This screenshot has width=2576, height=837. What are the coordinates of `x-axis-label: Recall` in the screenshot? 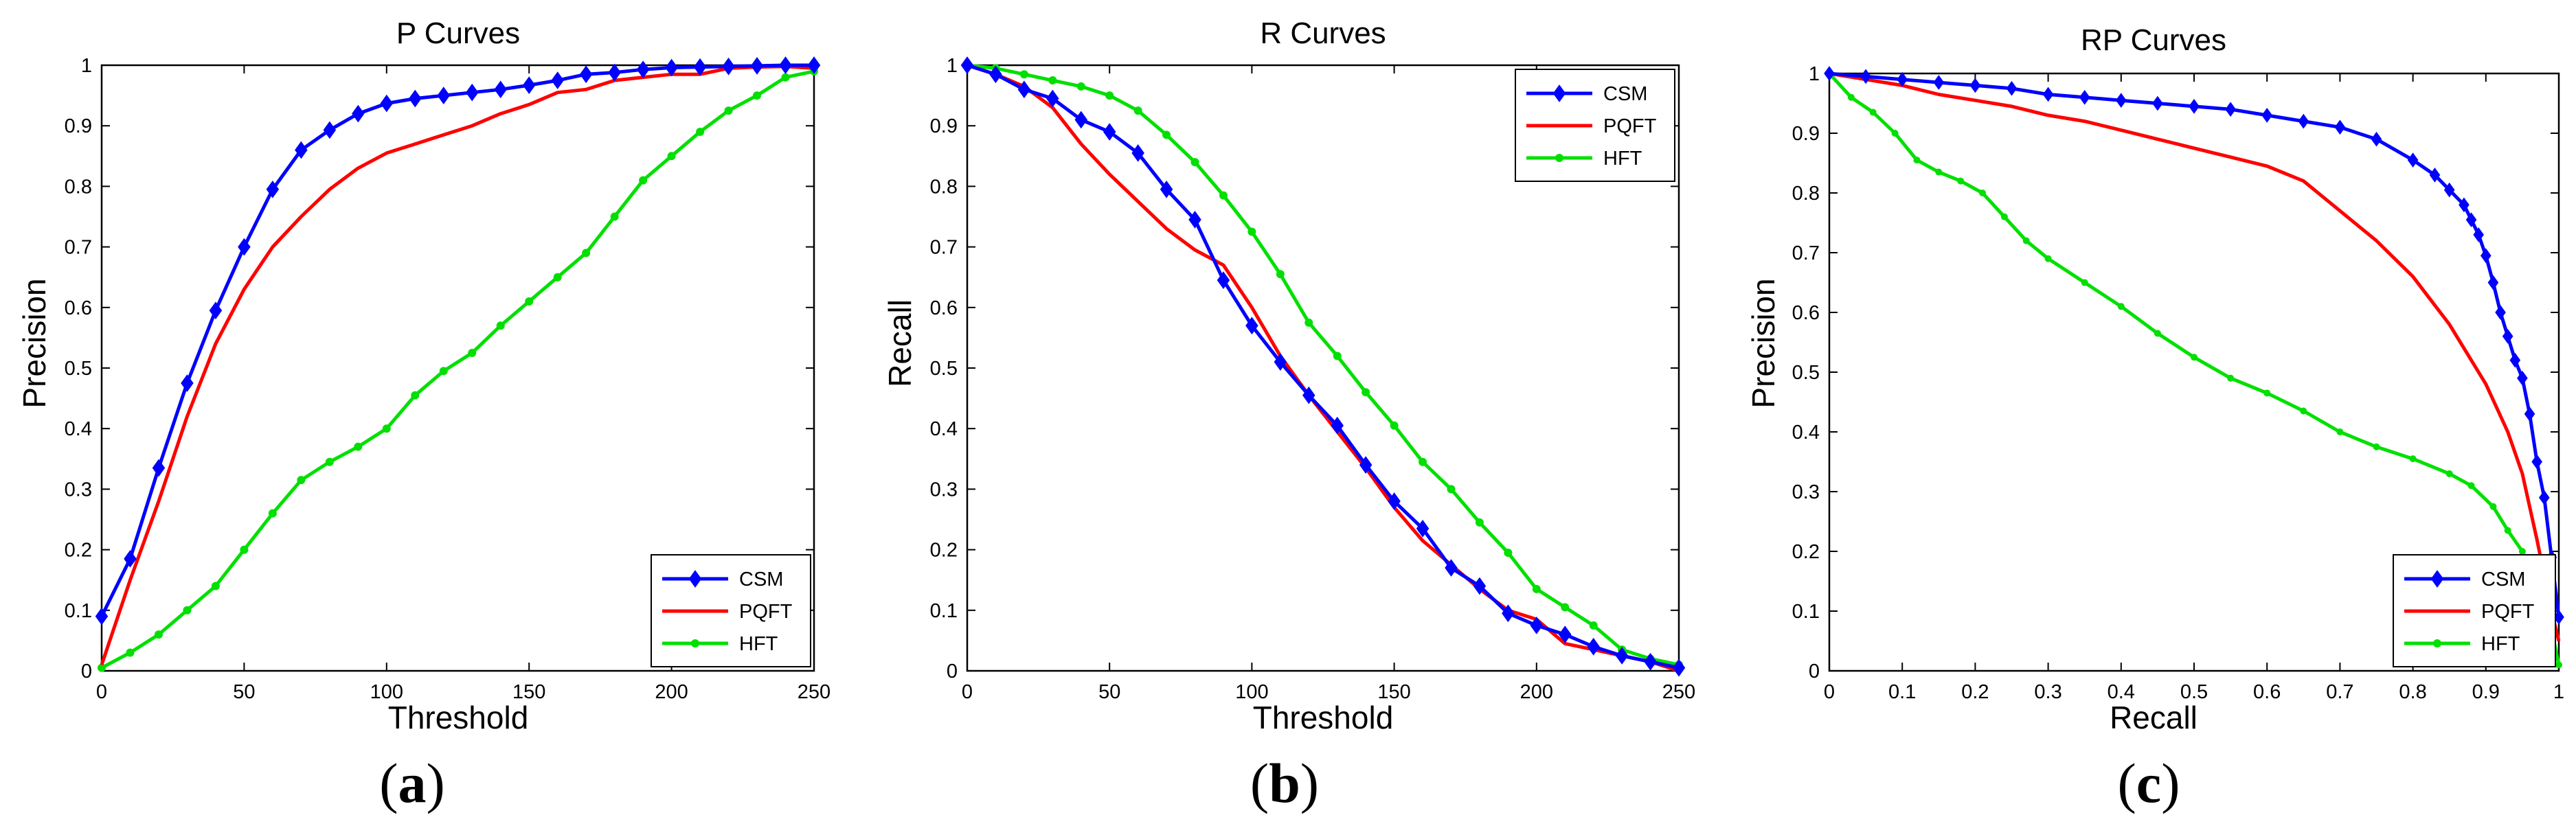 It's located at (2153, 717).